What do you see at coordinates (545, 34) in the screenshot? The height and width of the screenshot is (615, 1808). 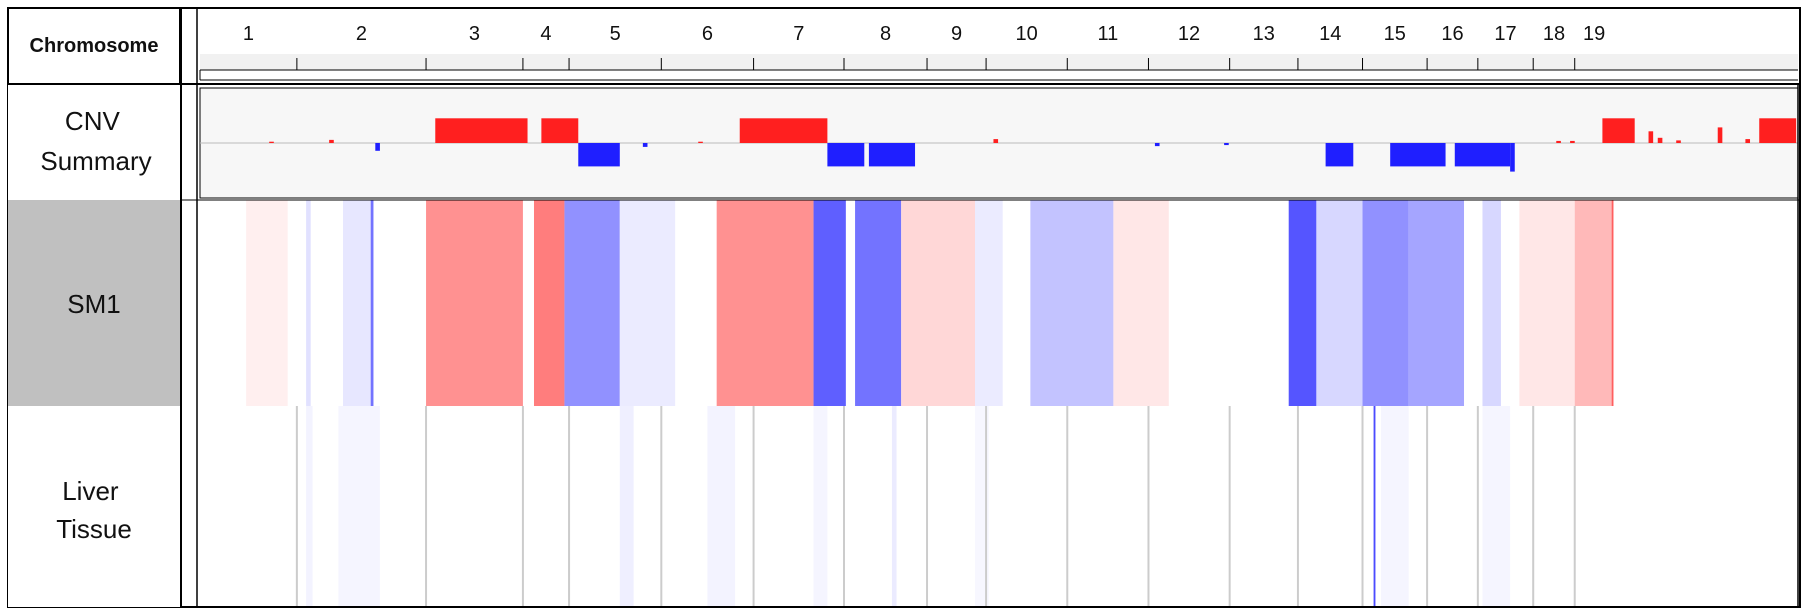 I see `chromosome-label-4: 4` at bounding box center [545, 34].